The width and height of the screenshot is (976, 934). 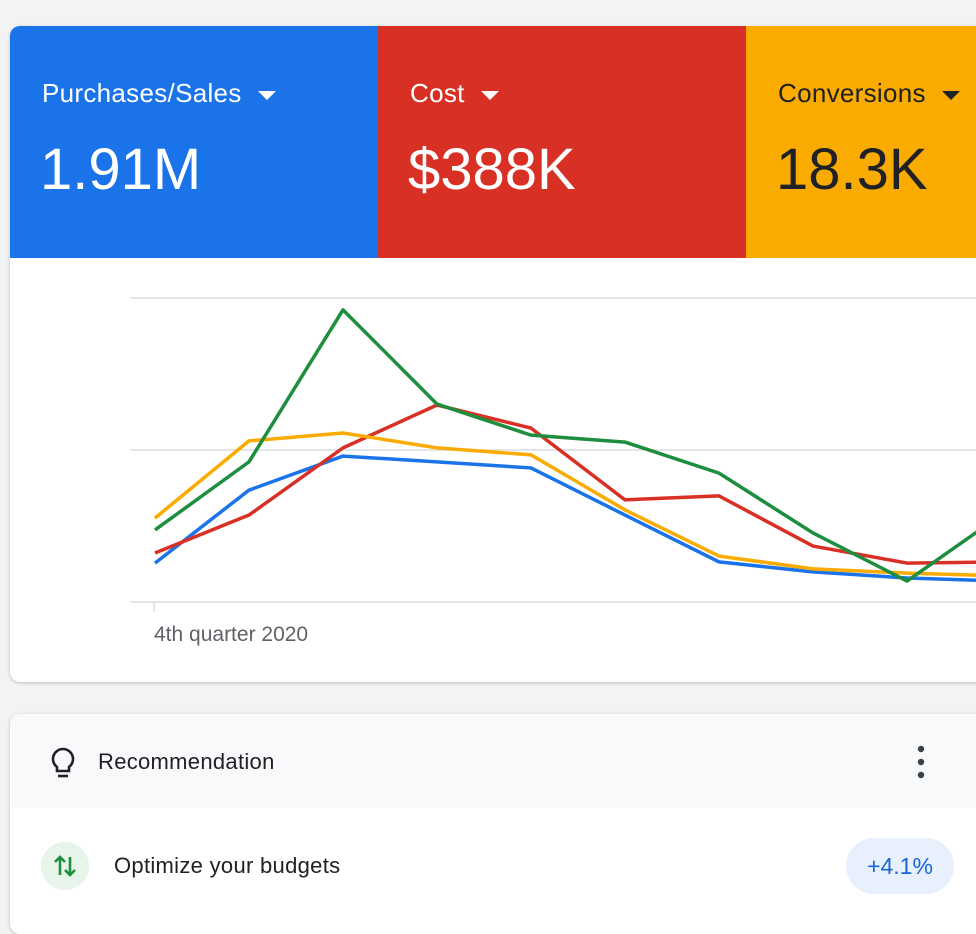 I want to click on metric-label: Cost, so click(x=454, y=93).